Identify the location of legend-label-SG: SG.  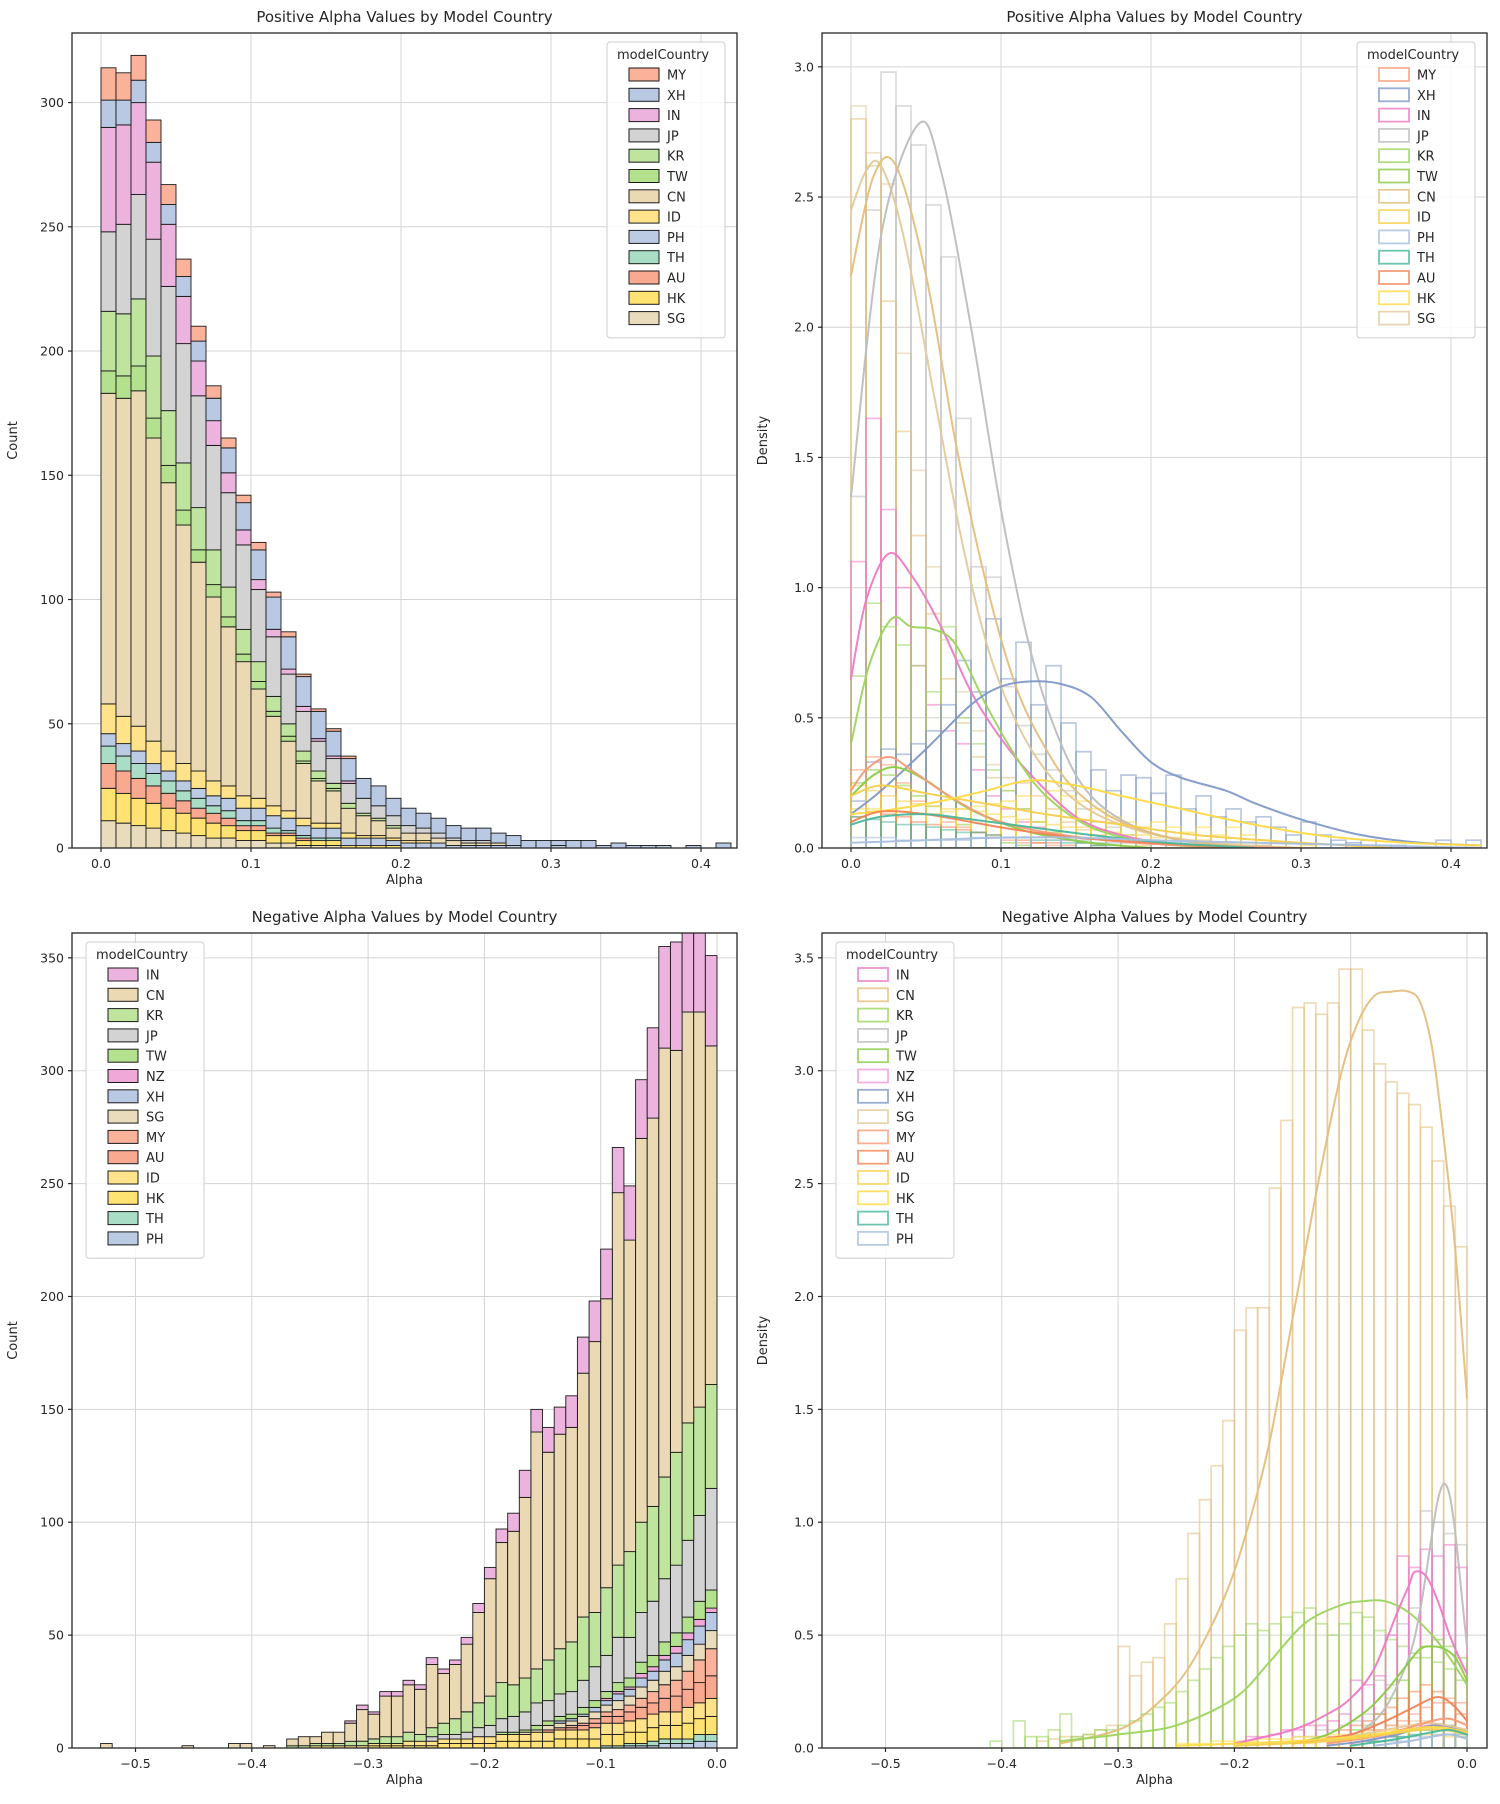
(676, 319).